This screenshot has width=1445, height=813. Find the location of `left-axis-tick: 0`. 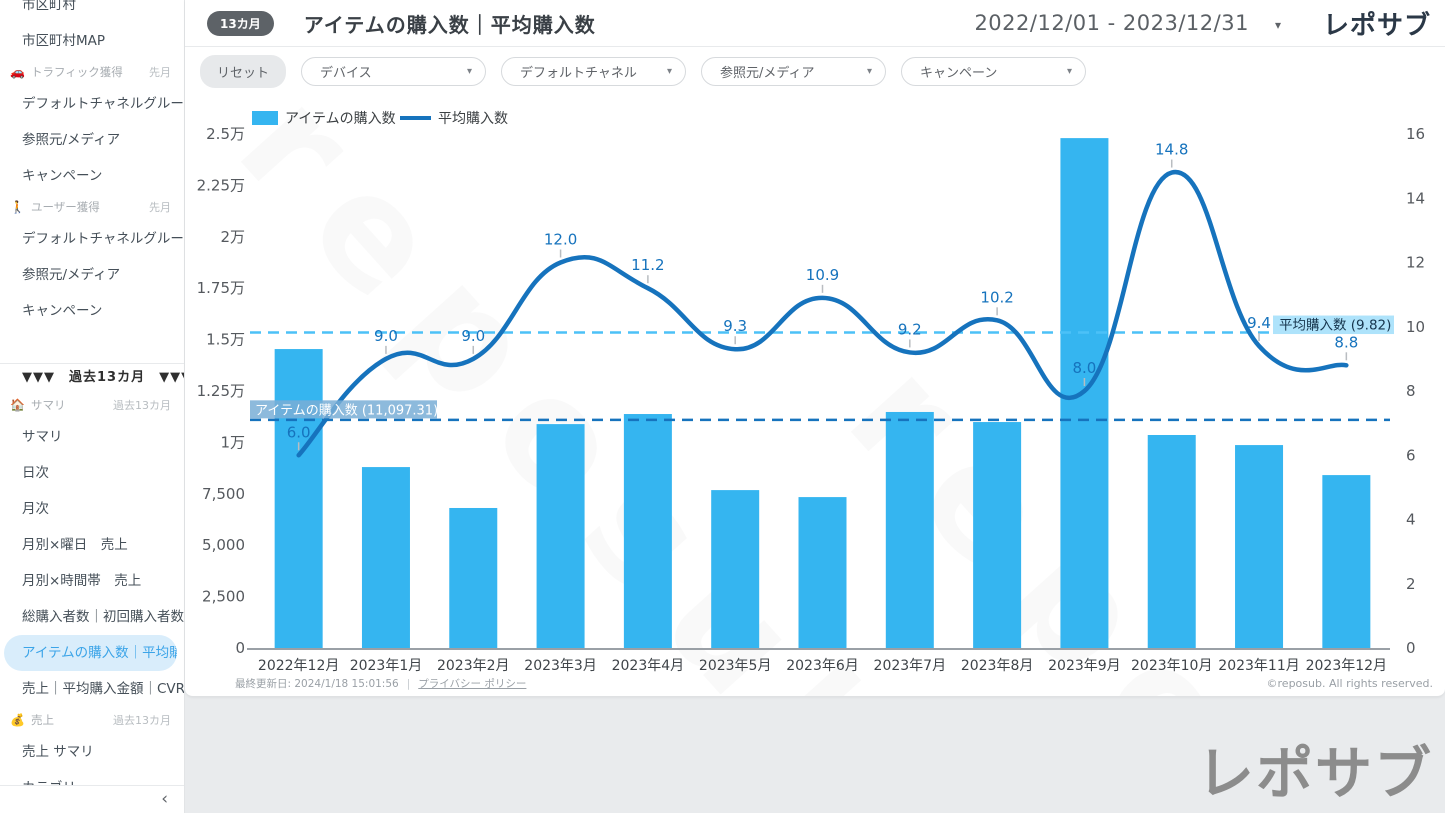

left-axis-tick: 0 is located at coordinates (240, 648).